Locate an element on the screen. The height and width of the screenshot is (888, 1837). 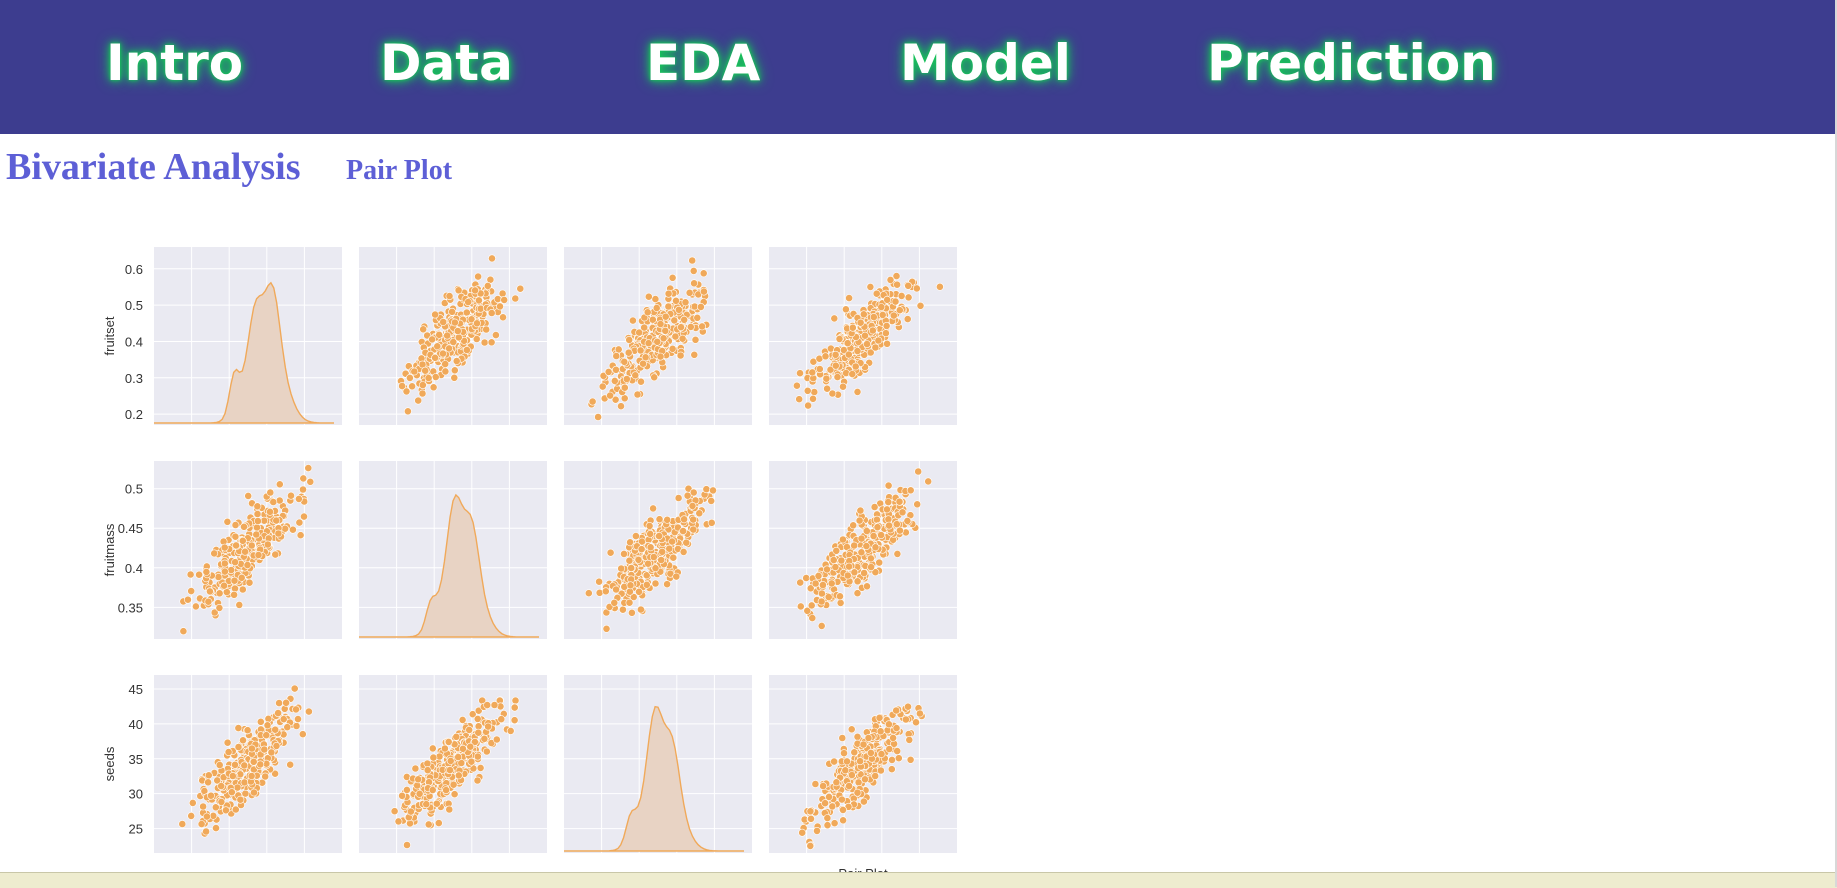
nav-data-link: Data is located at coordinates (446, 63).